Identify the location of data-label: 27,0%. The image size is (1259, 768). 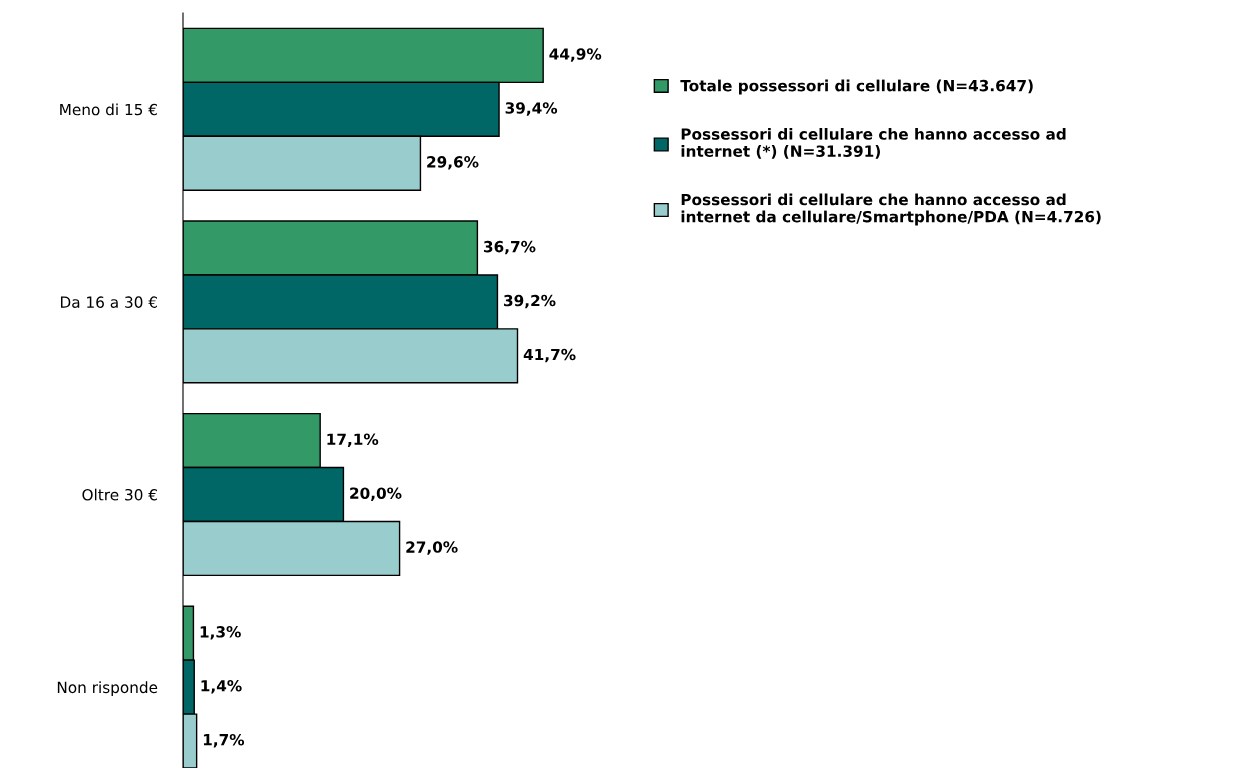
(432, 548).